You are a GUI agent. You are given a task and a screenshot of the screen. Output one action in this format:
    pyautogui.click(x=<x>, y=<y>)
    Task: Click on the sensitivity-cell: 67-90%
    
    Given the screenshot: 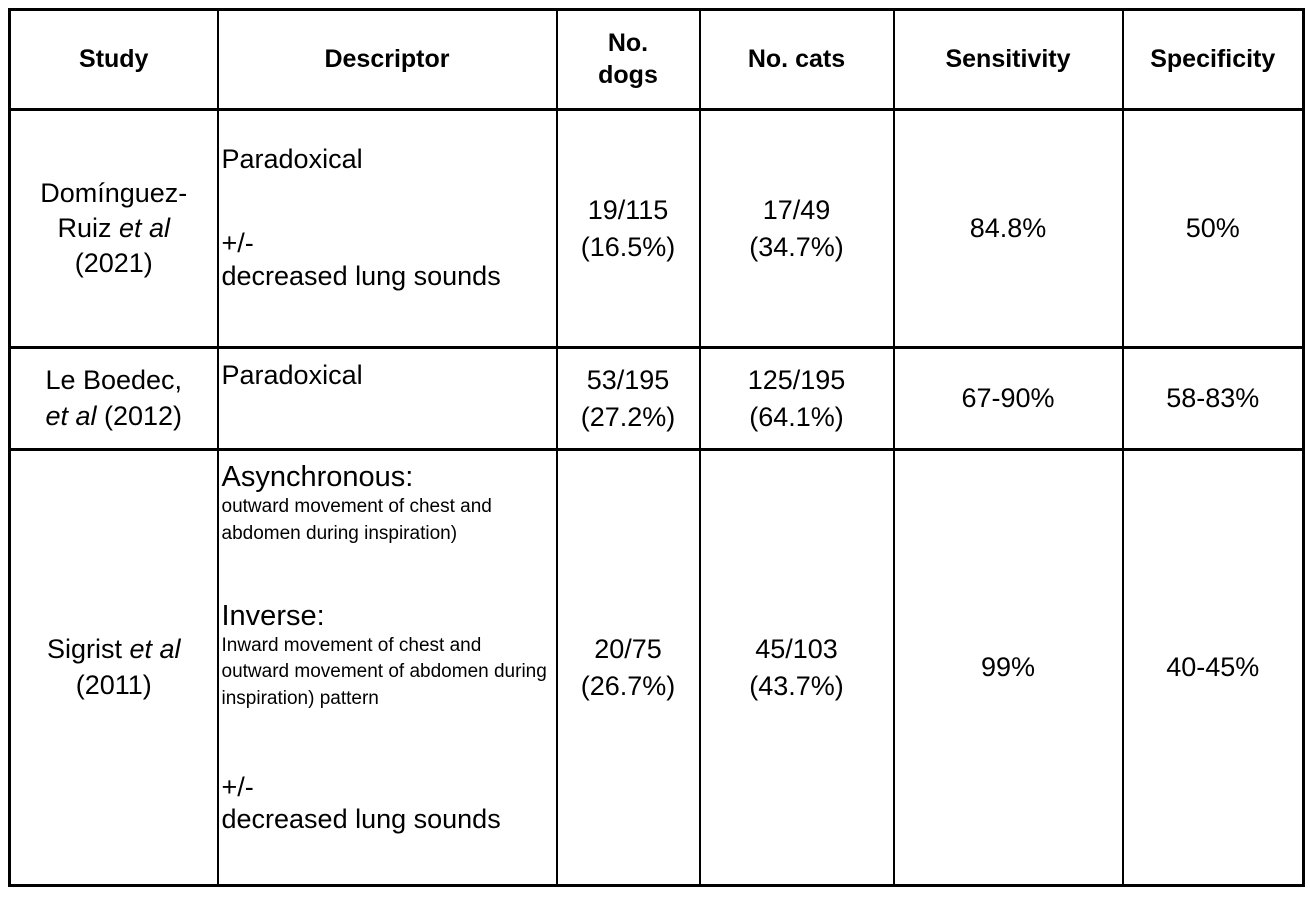 What is the action you would take?
    pyautogui.click(x=1008, y=398)
    